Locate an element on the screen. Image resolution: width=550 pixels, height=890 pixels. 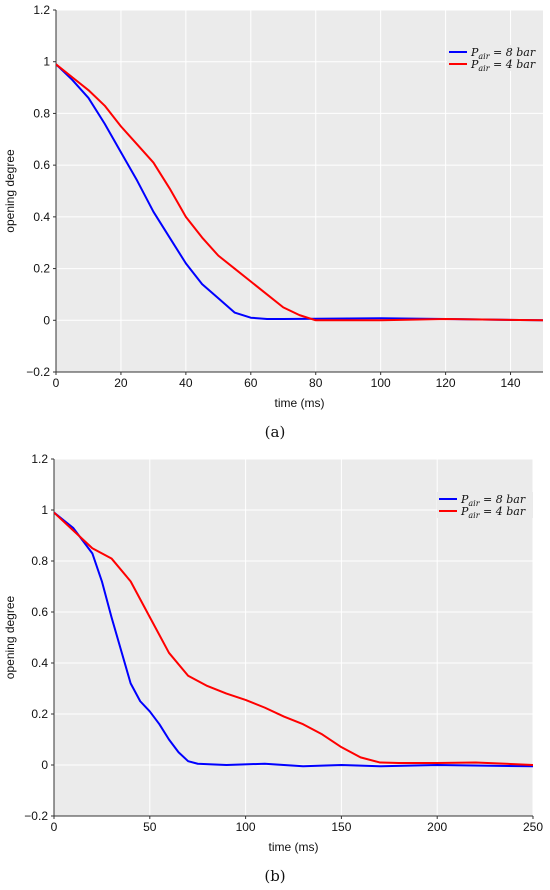
x-tick-label: 80 is located at coordinates (316, 383).